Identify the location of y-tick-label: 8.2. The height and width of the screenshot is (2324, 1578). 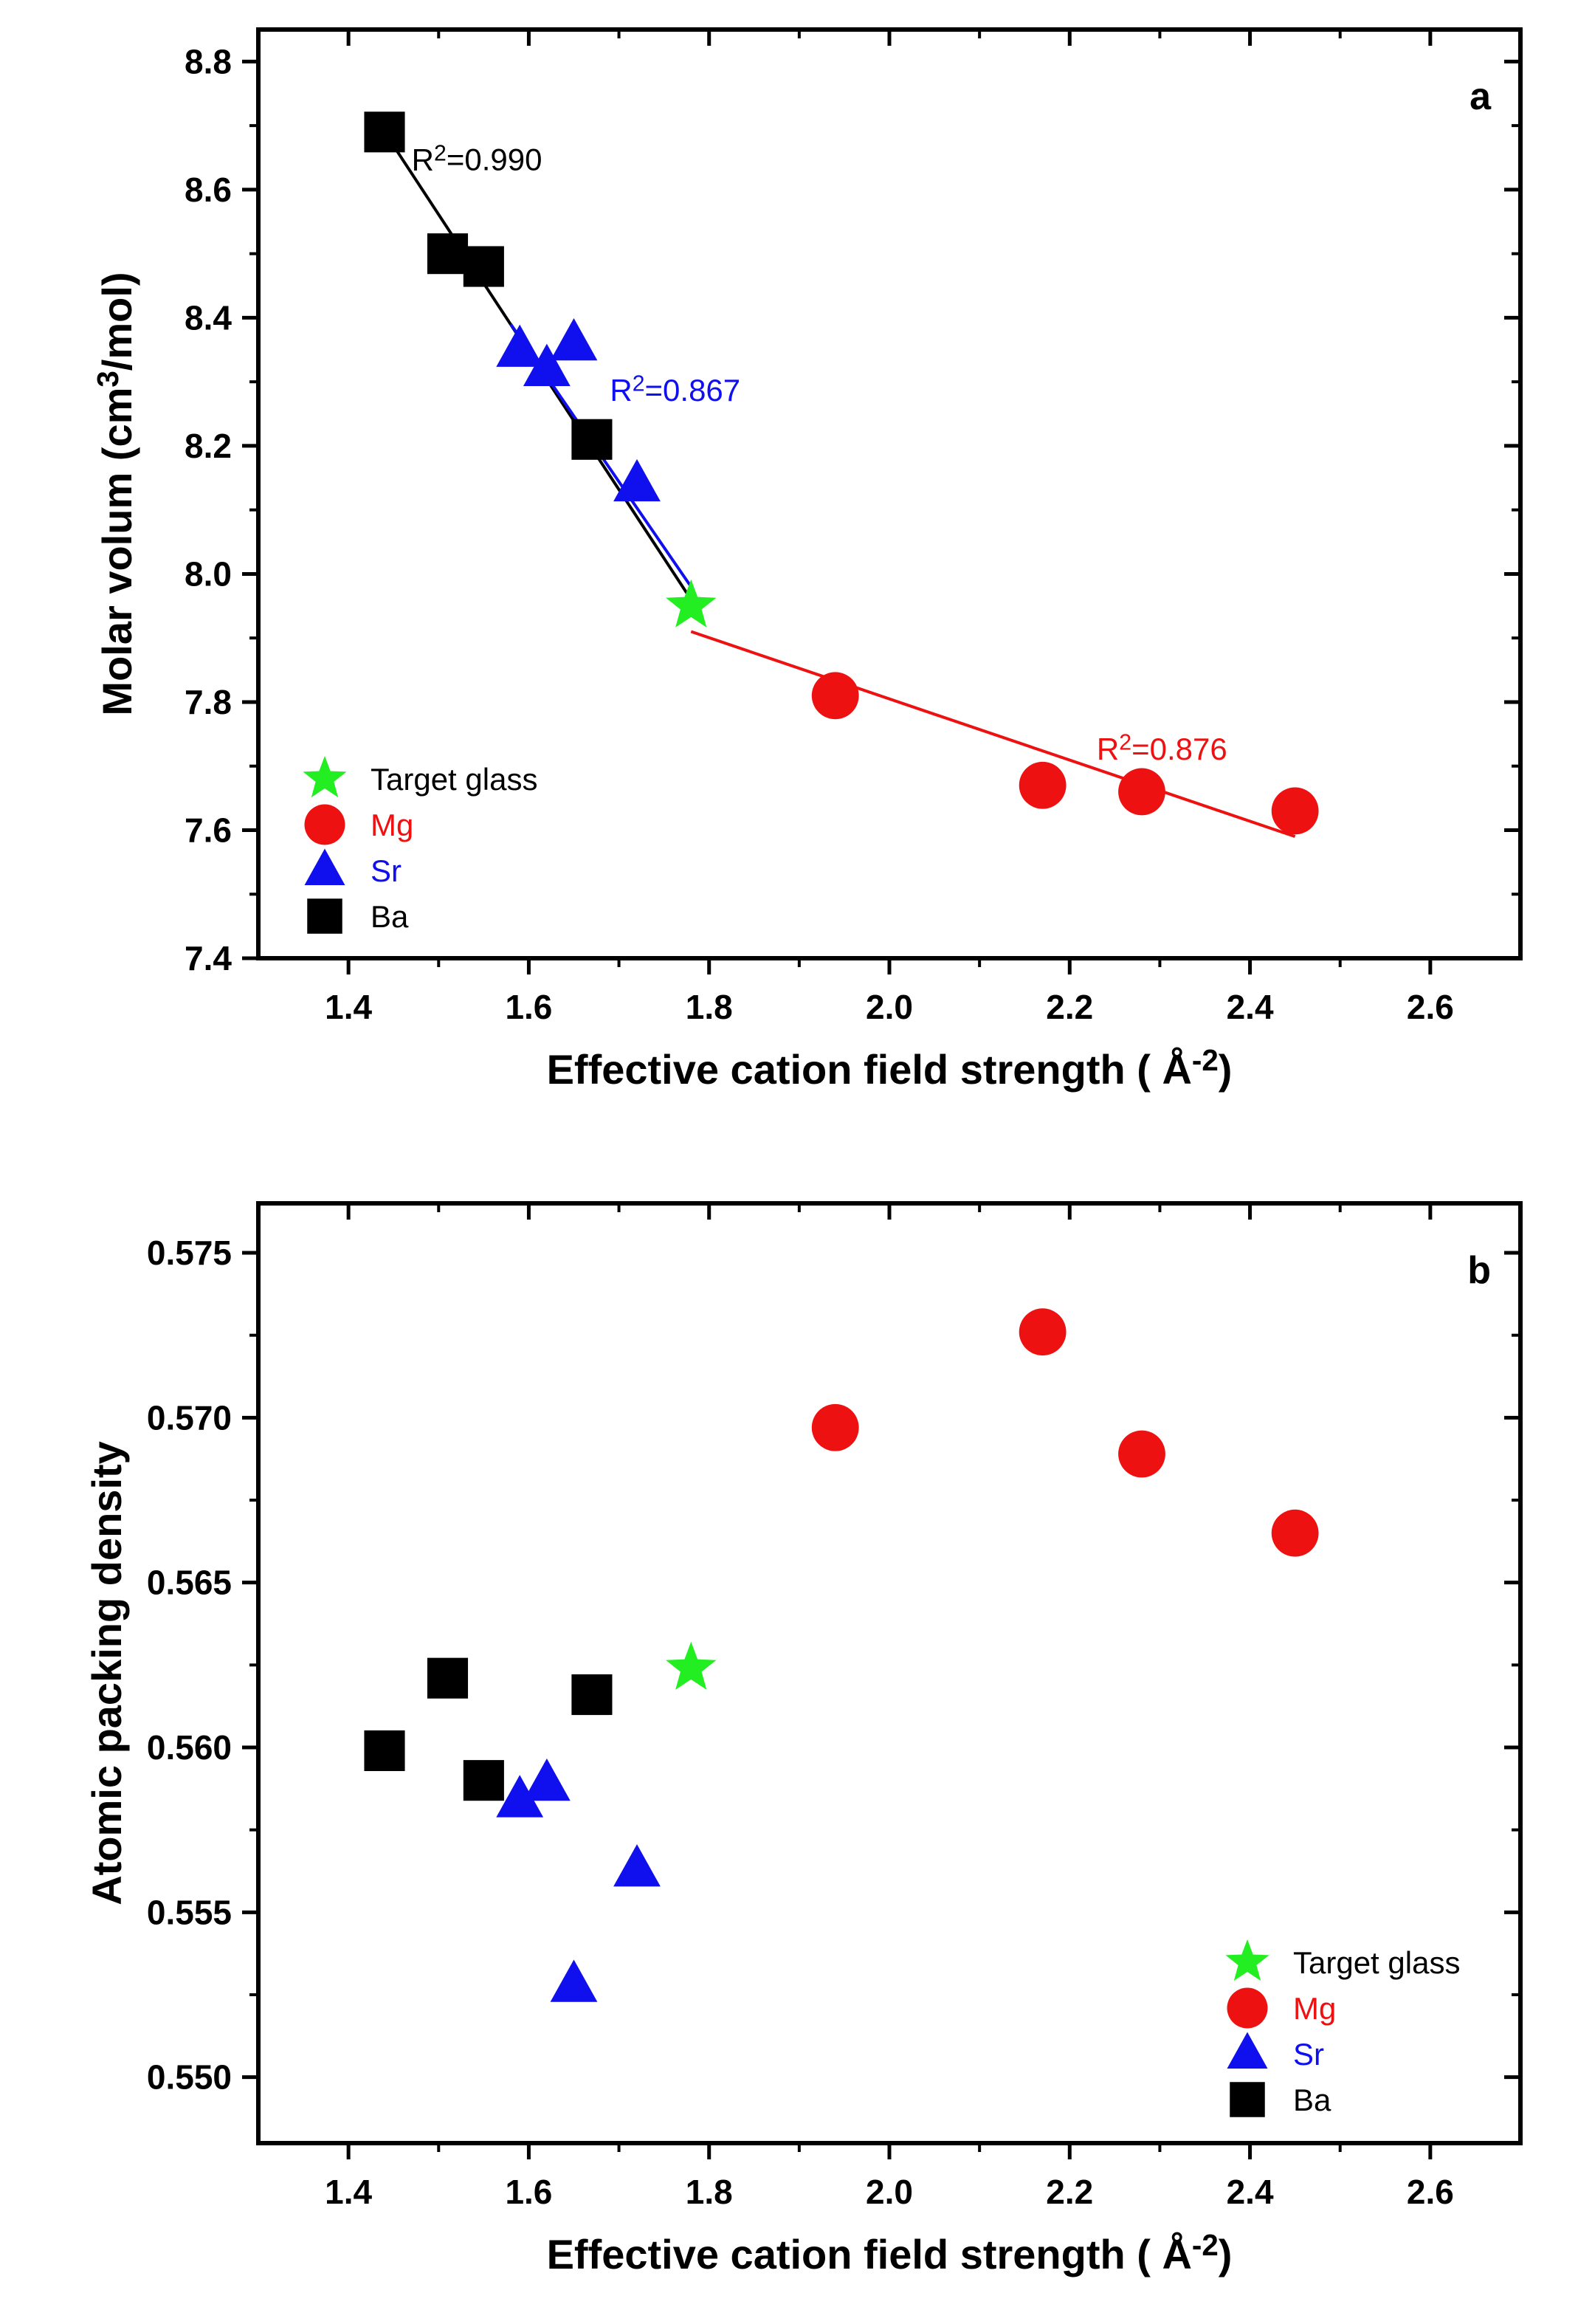
(208, 446).